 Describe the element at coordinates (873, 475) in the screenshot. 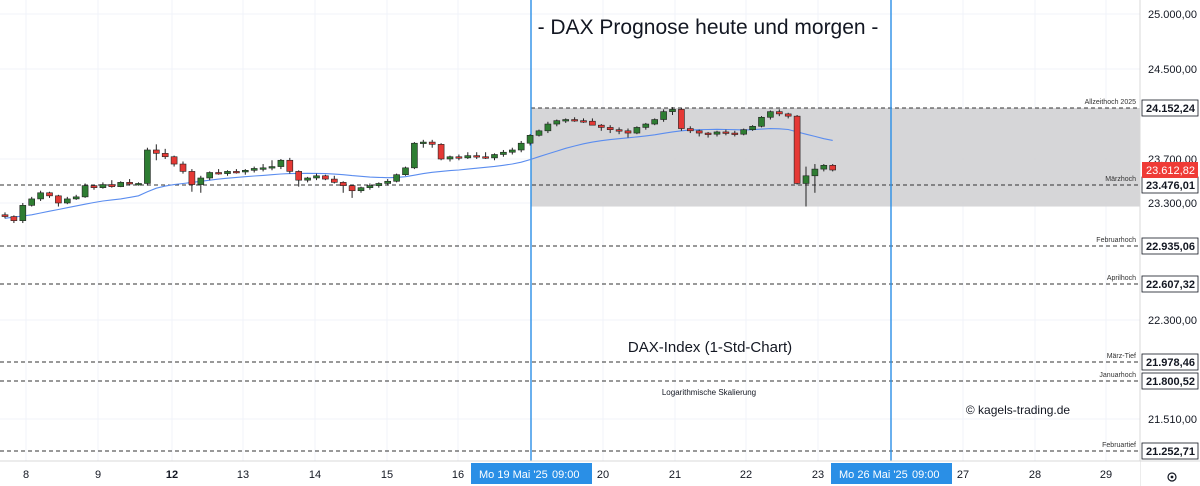

I see `date-marker-label-1: Mo 26 Mai '25` at that location.